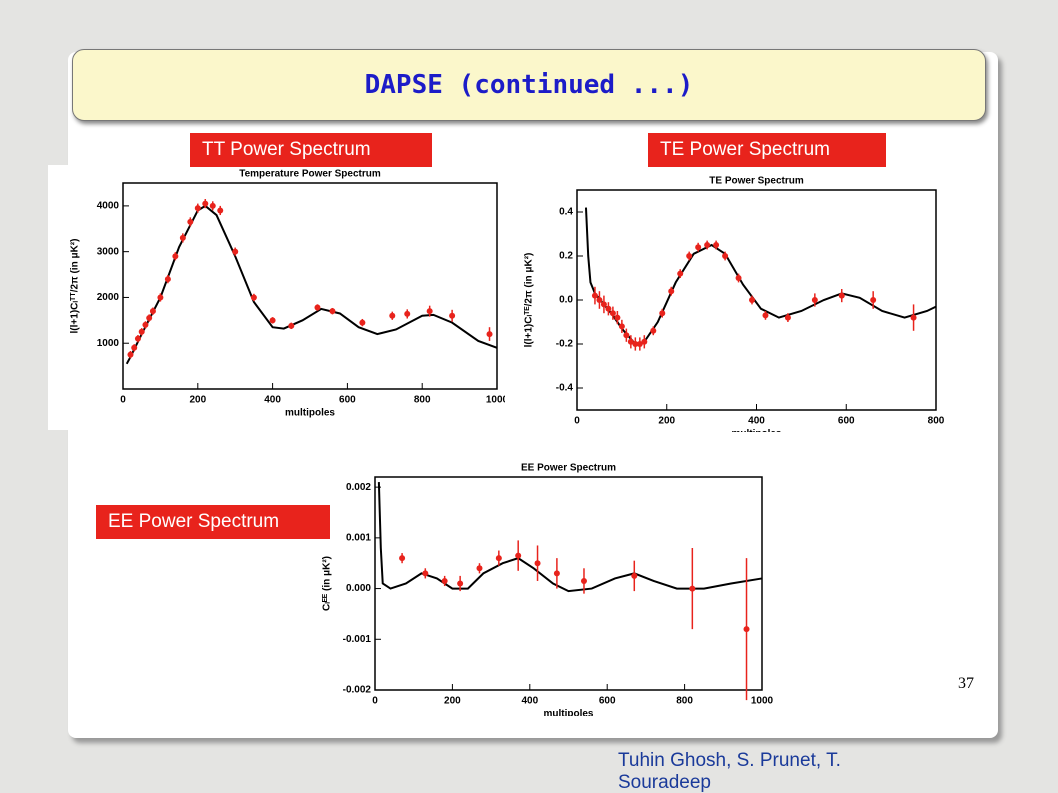 The height and width of the screenshot is (793, 1058). Describe the element at coordinates (108, 251) in the screenshot. I see `y-tick-label: 3000` at that location.